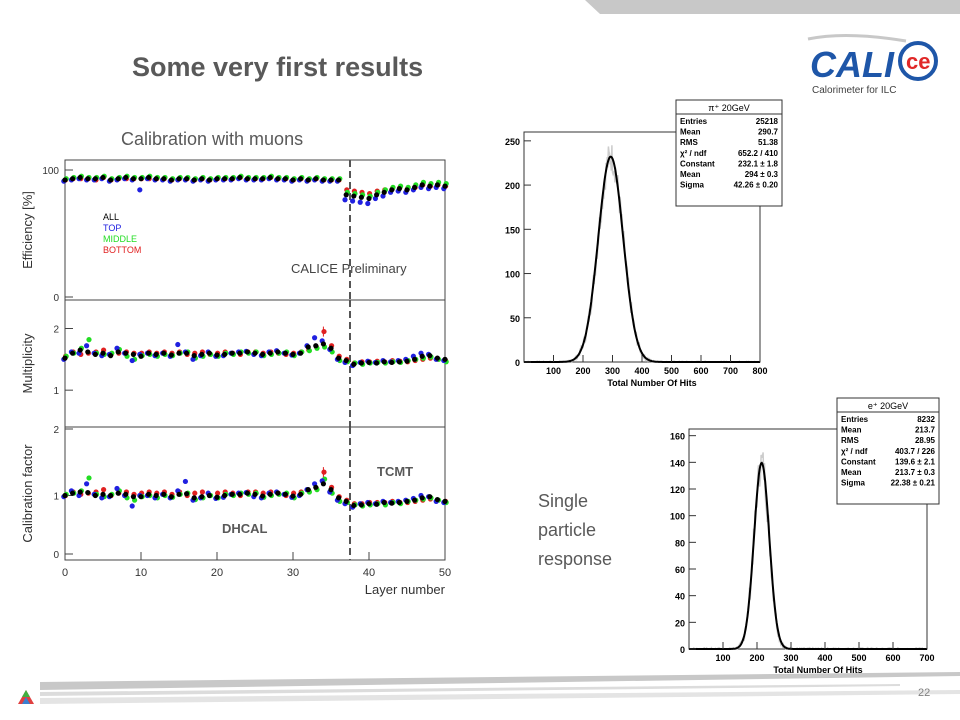 The height and width of the screenshot is (720, 960). What do you see at coordinates (598, 530) in the screenshot?
I see `single-particle-label: Single particle response` at bounding box center [598, 530].